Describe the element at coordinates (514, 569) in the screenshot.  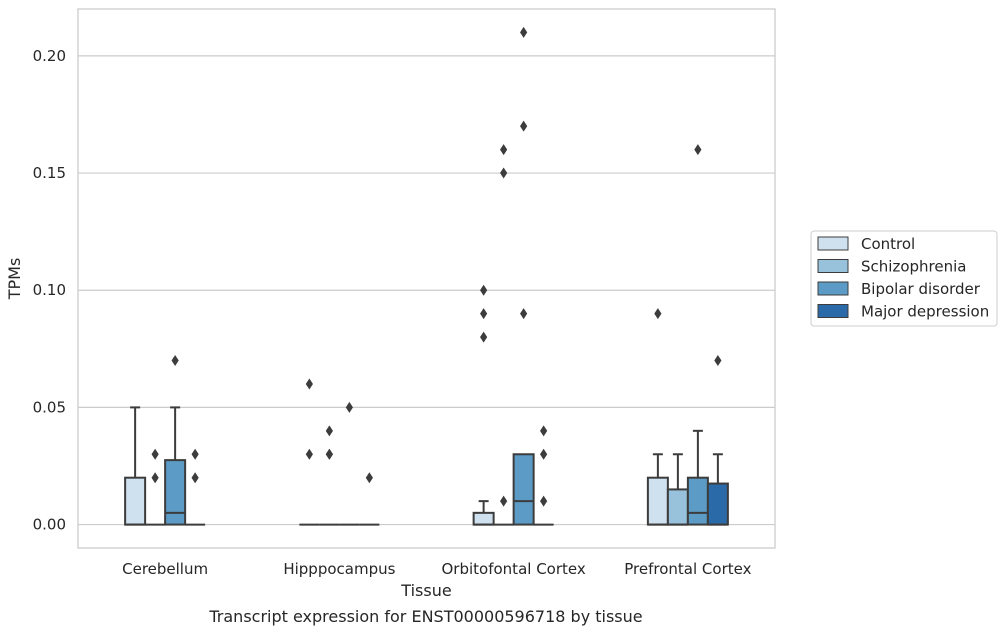
I see `x-tick-label: Orbitofontal Cortex` at that location.